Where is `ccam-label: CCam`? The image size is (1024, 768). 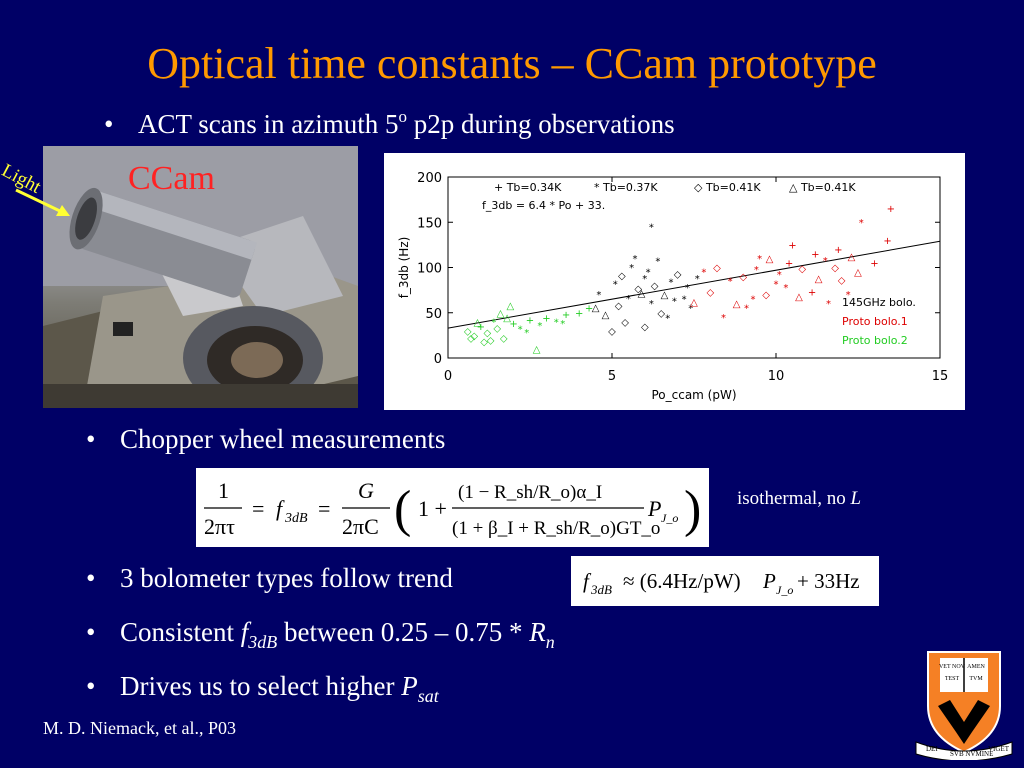
ccam-label: CCam is located at coordinates (171, 178).